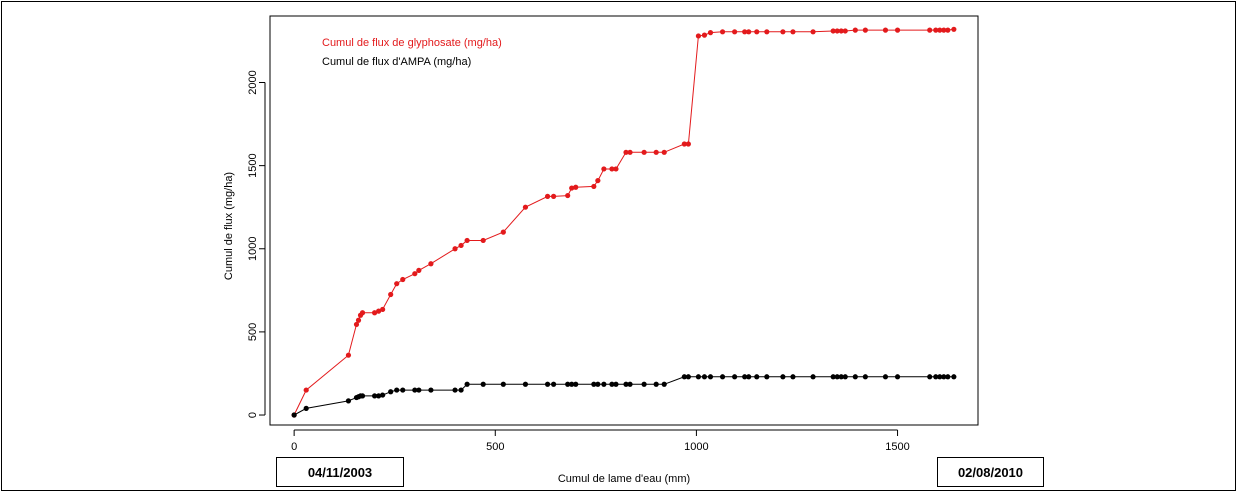  What do you see at coordinates (396, 62) in the screenshot?
I see `legend-entry: Cumul de flux d'AMPA (mg/ha)` at bounding box center [396, 62].